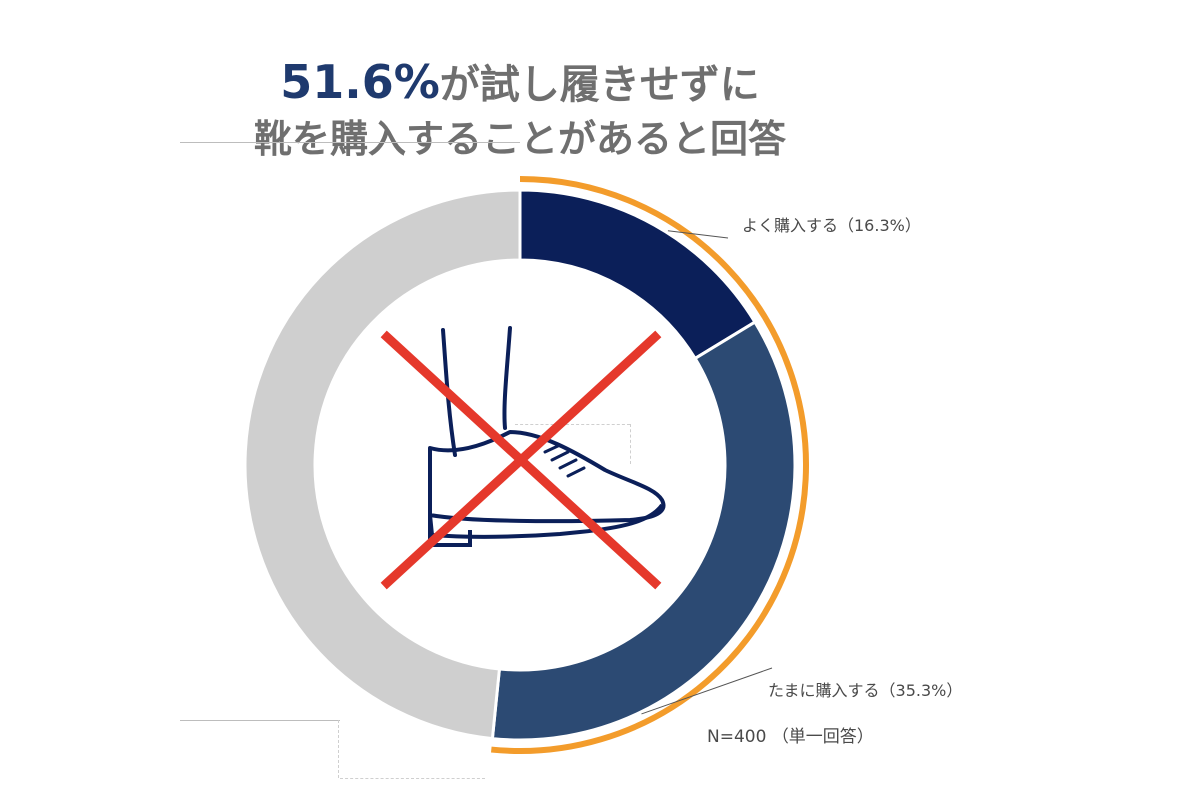 Image resolution: width=1200 pixels, height=800 pixels. I want to click on dashed-guide, so click(412, 778).